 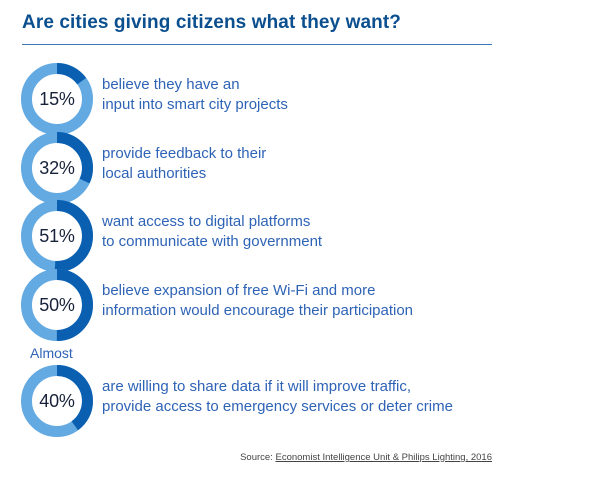 I want to click on description-line: believe they have an, so click(x=171, y=84).